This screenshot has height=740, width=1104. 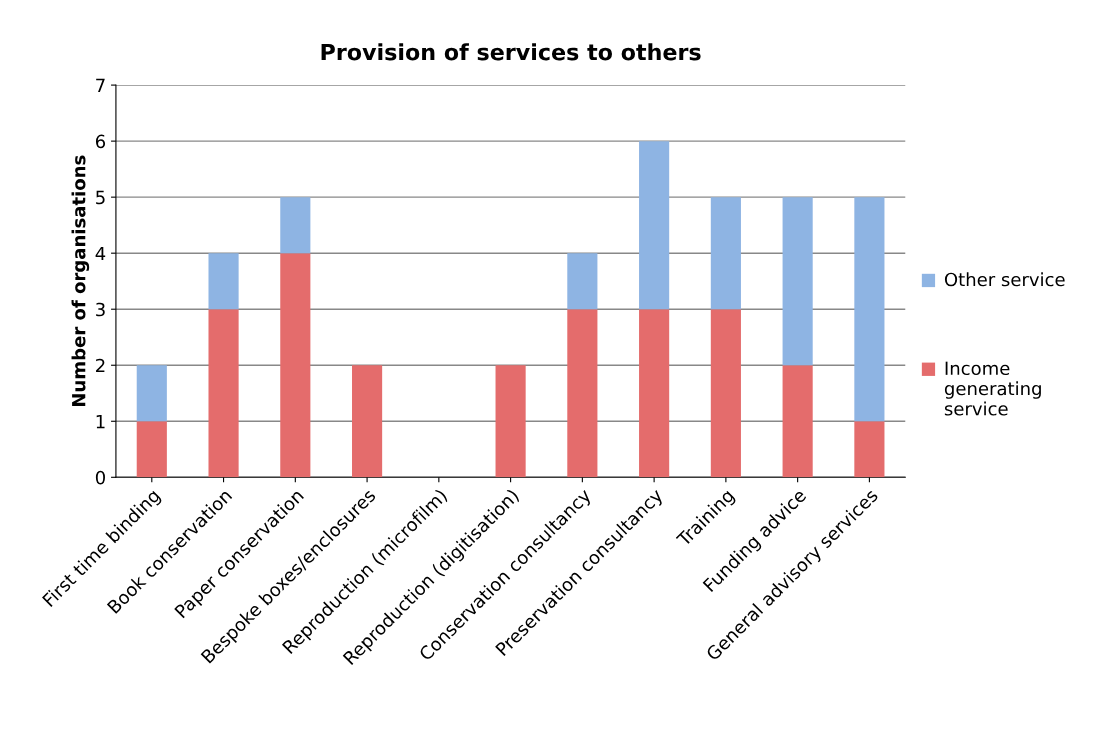 I want to click on y-tick-label: 1, so click(x=100, y=421).